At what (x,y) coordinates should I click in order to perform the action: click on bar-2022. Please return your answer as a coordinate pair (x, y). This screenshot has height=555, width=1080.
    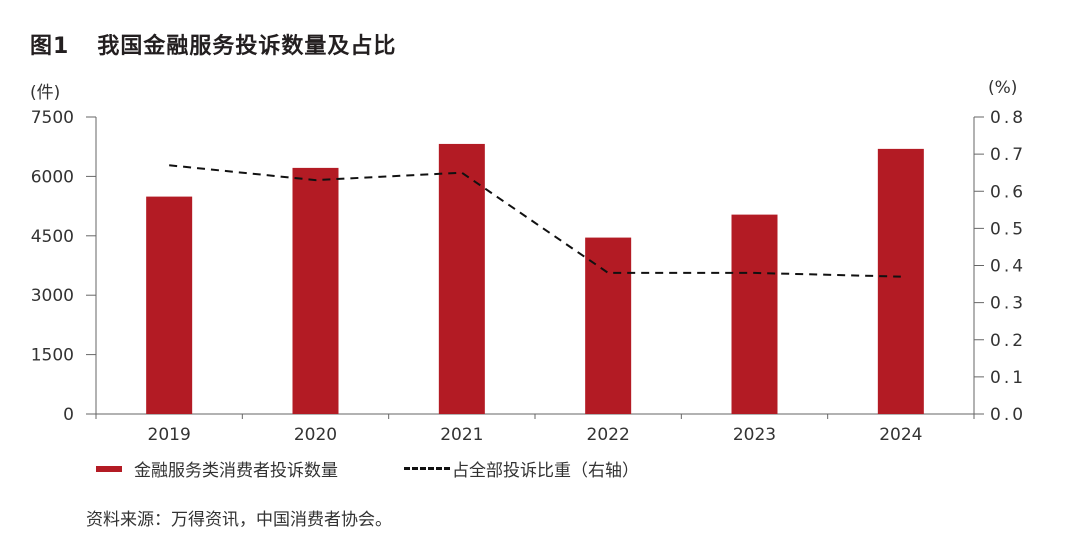
    Looking at the image, I should click on (608, 325).